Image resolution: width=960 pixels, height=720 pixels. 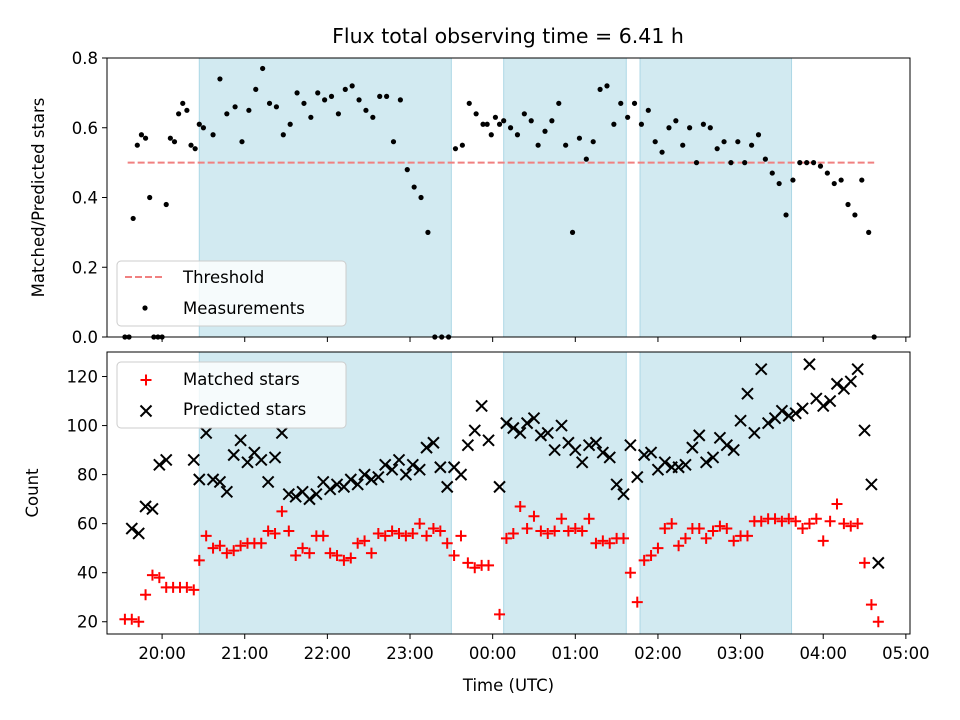 What do you see at coordinates (823, 653) in the screenshot?
I see `x-tick-label: 04:00` at bounding box center [823, 653].